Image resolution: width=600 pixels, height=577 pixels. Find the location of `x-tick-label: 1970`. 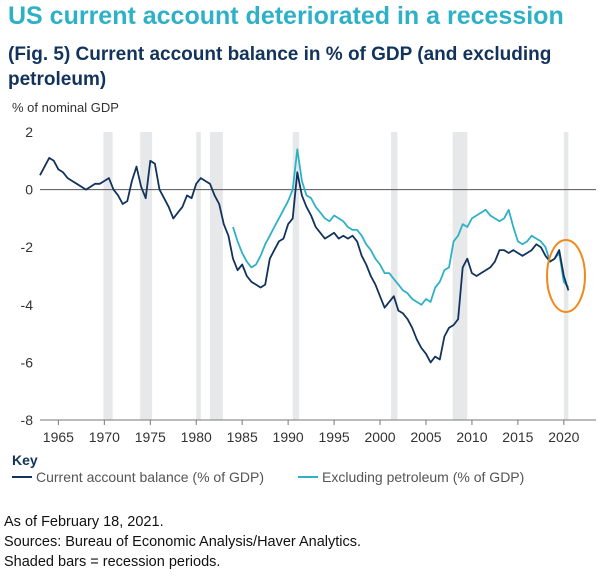

x-tick-label: 1970 is located at coordinates (104, 437).